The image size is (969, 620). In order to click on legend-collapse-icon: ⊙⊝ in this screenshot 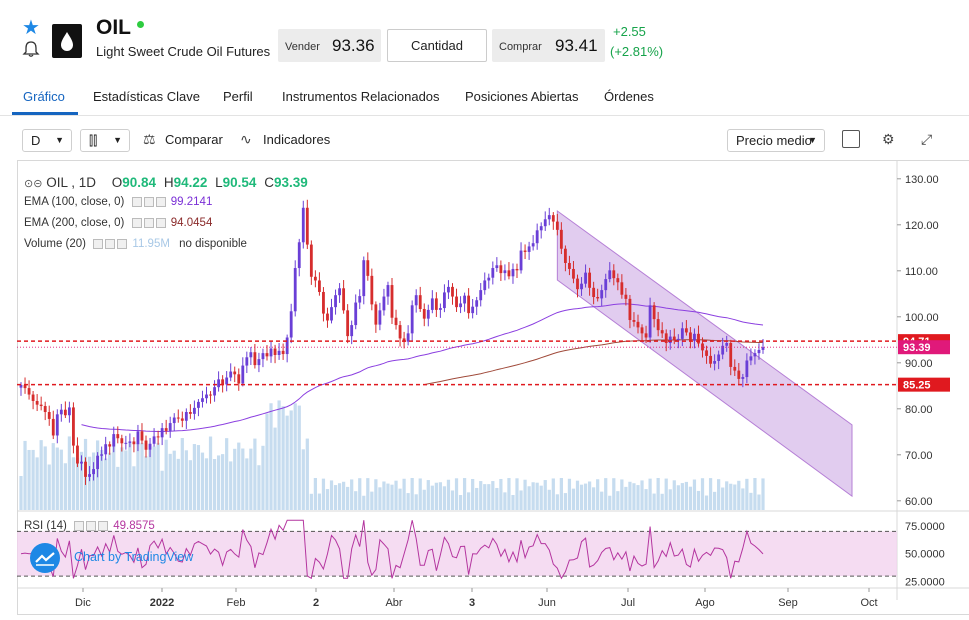, I will do `click(33, 184)`.